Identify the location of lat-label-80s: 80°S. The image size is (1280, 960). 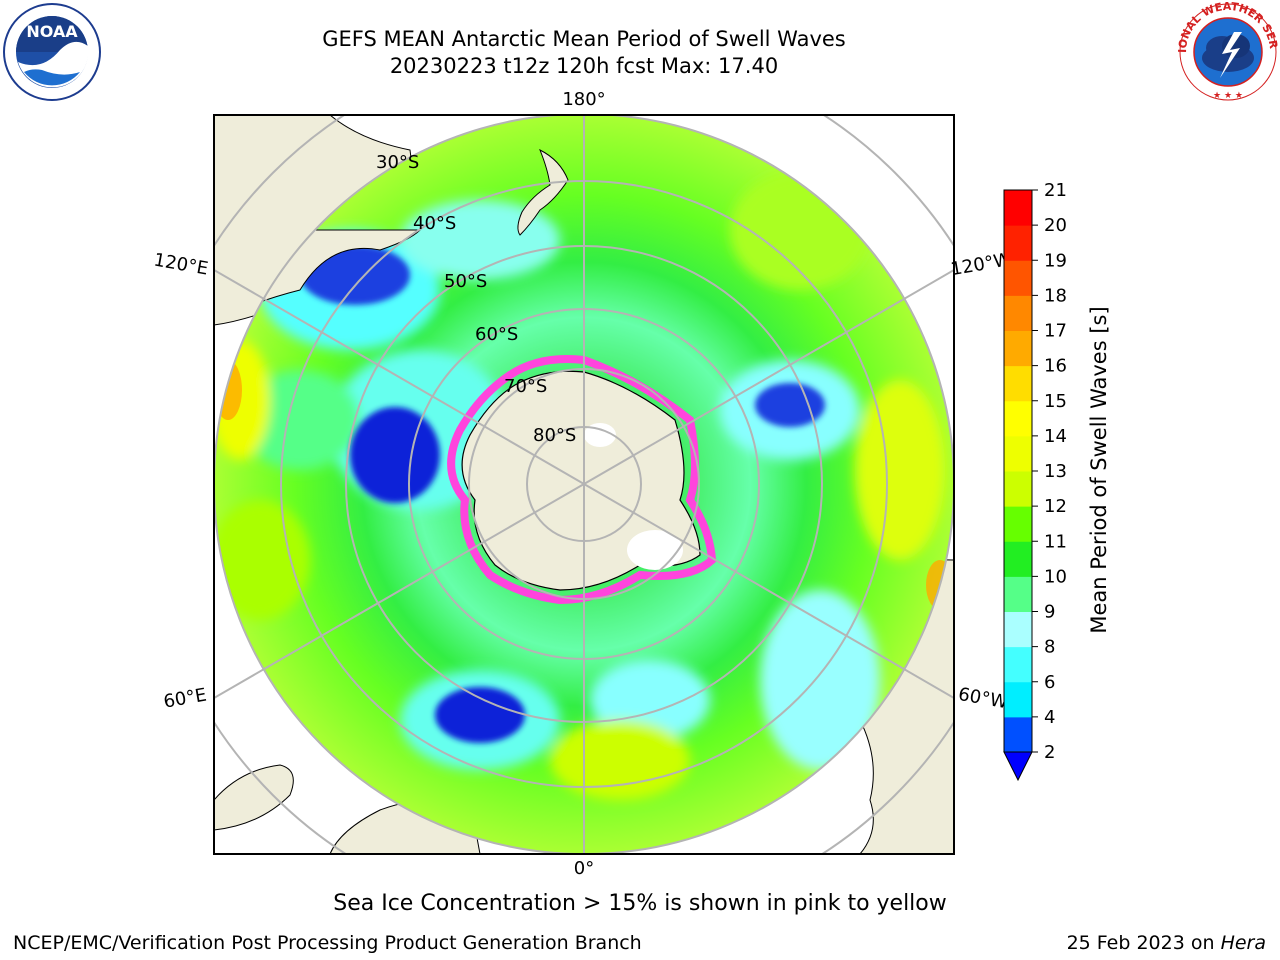
(554, 435).